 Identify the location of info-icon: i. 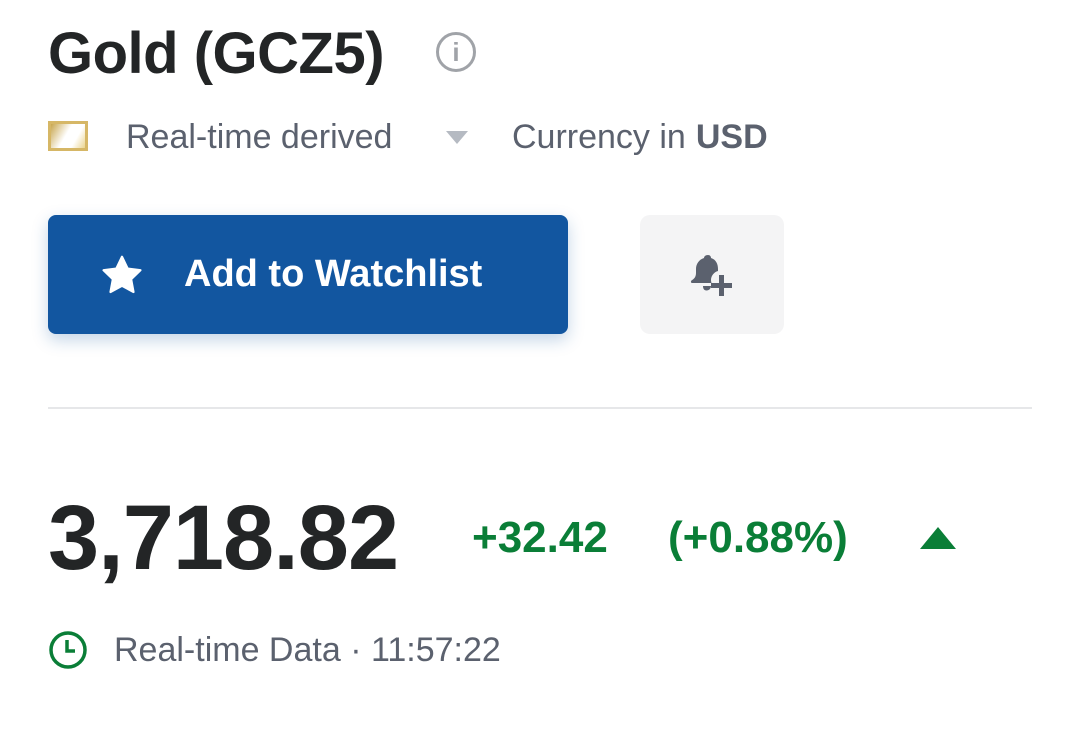
(456, 52).